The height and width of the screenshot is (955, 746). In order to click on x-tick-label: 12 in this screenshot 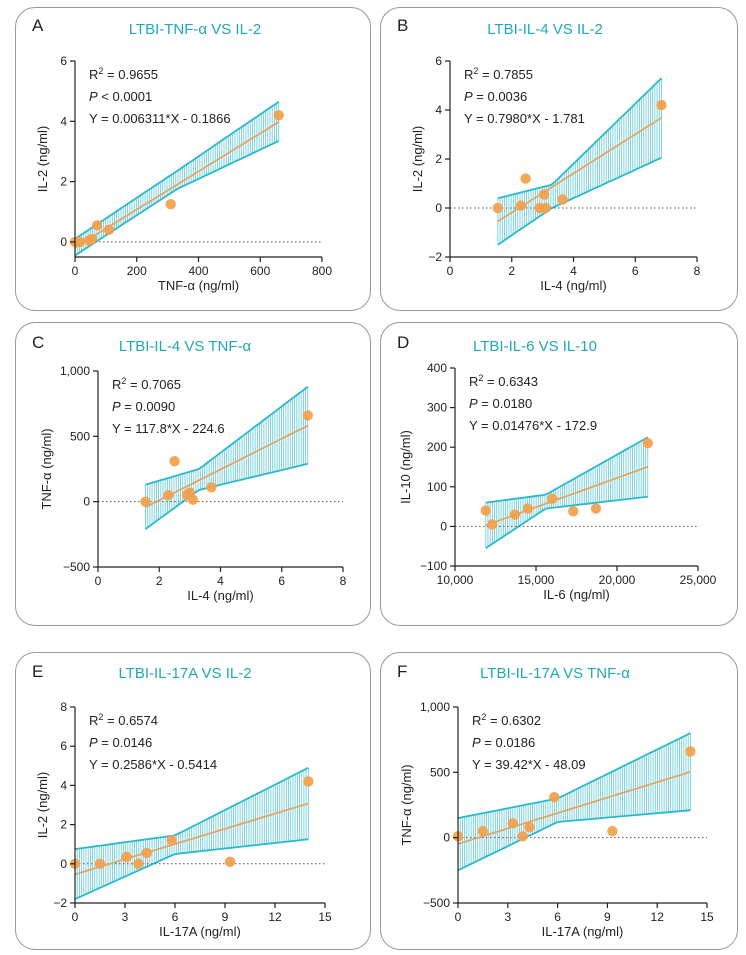, I will do `click(275, 917)`.